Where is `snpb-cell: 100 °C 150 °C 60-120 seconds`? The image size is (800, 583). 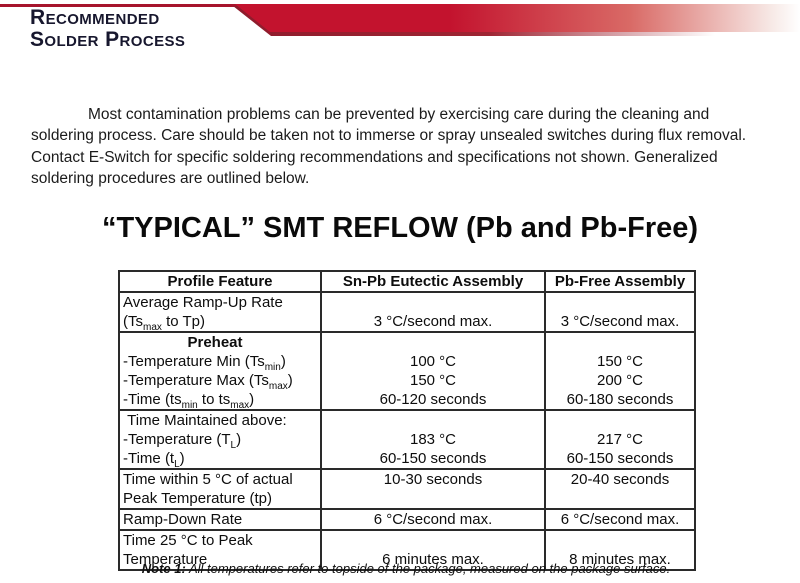 snpb-cell: 100 °C 150 °C 60-120 seconds is located at coordinates (433, 371).